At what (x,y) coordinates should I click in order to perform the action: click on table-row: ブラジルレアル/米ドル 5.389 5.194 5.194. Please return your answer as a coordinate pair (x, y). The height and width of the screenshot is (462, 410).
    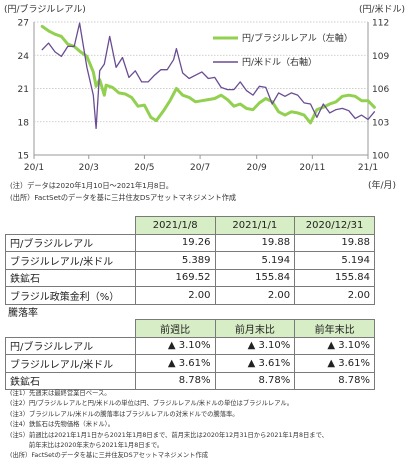
    Looking at the image, I should click on (190, 260).